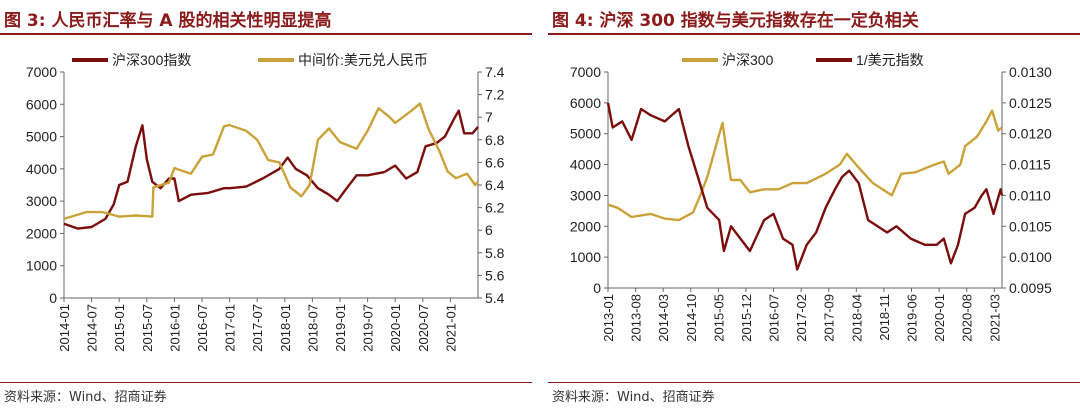 The image size is (1080, 409). What do you see at coordinates (147, 328) in the screenshot?
I see `x-tick-label: 2015-07` at bounding box center [147, 328].